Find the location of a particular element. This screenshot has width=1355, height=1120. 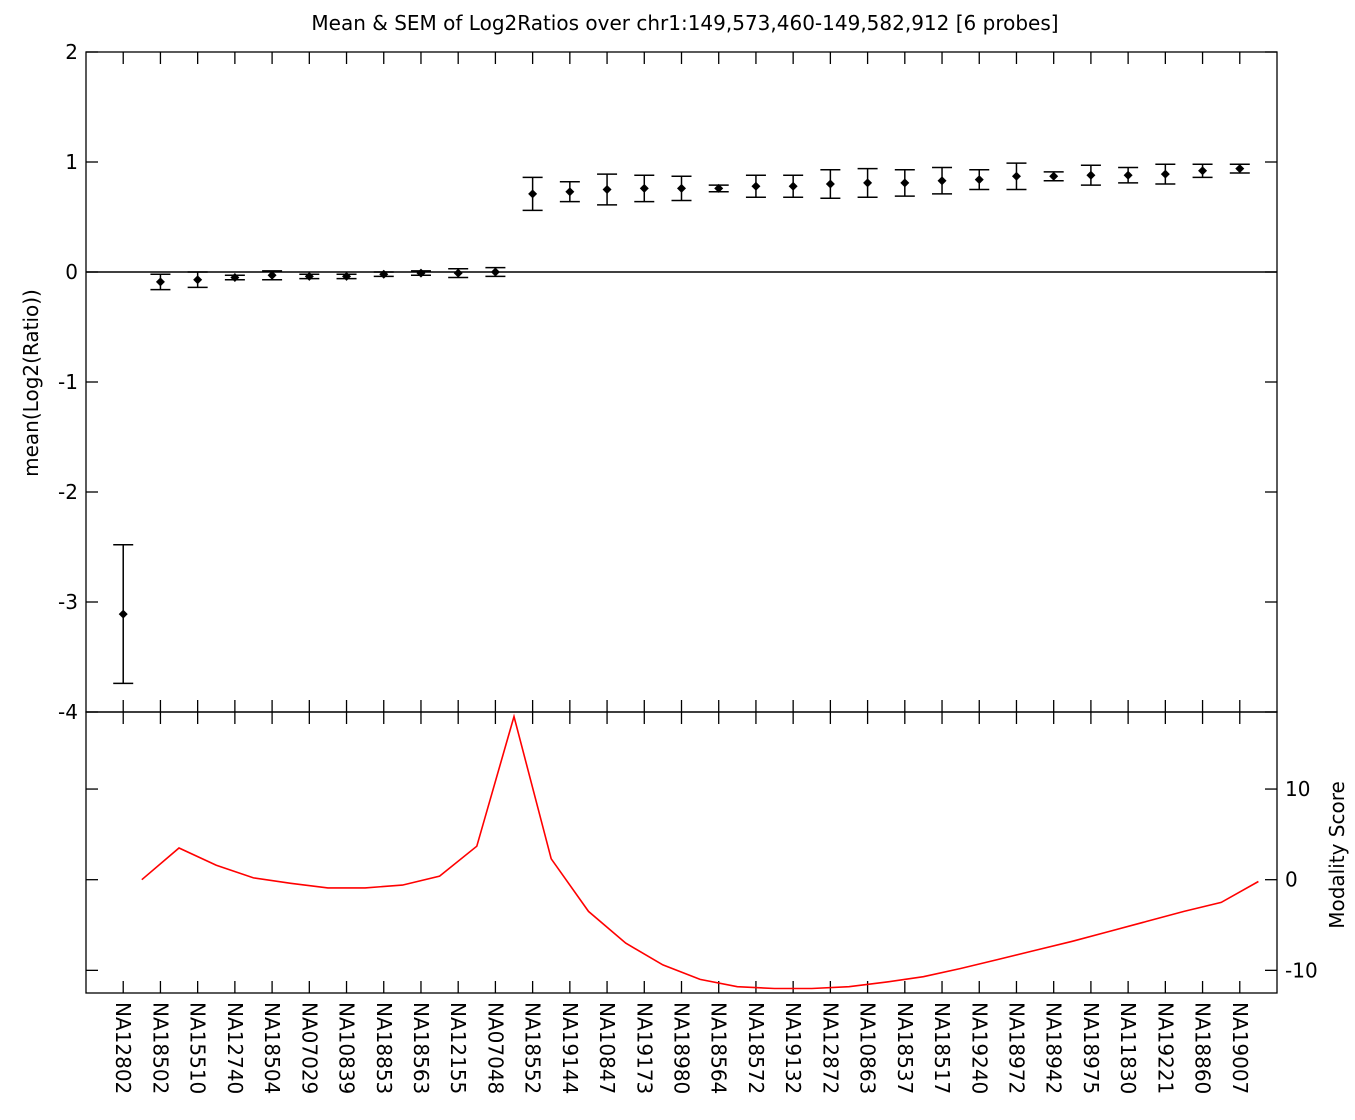

x-category-label: NA18975 is located at coordinates (1091, 1048).